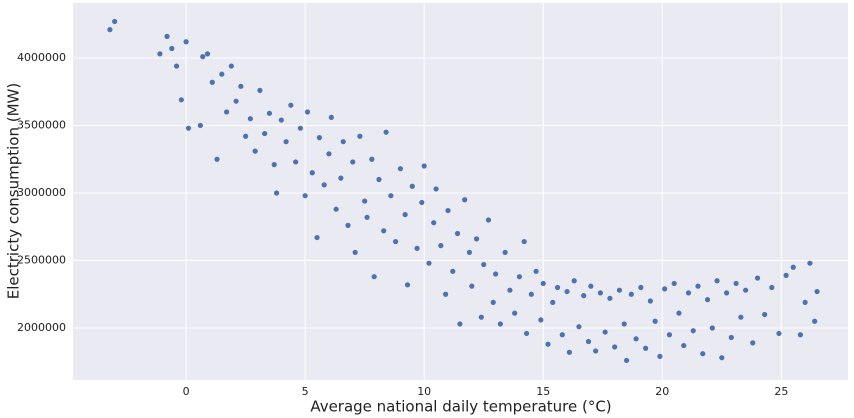 This screenshot has width=854, height=418. Describe the element at coordinates (14, 191) in the screenshot. I see `y-axis-label: Electricty consumption (MW)` at that location.